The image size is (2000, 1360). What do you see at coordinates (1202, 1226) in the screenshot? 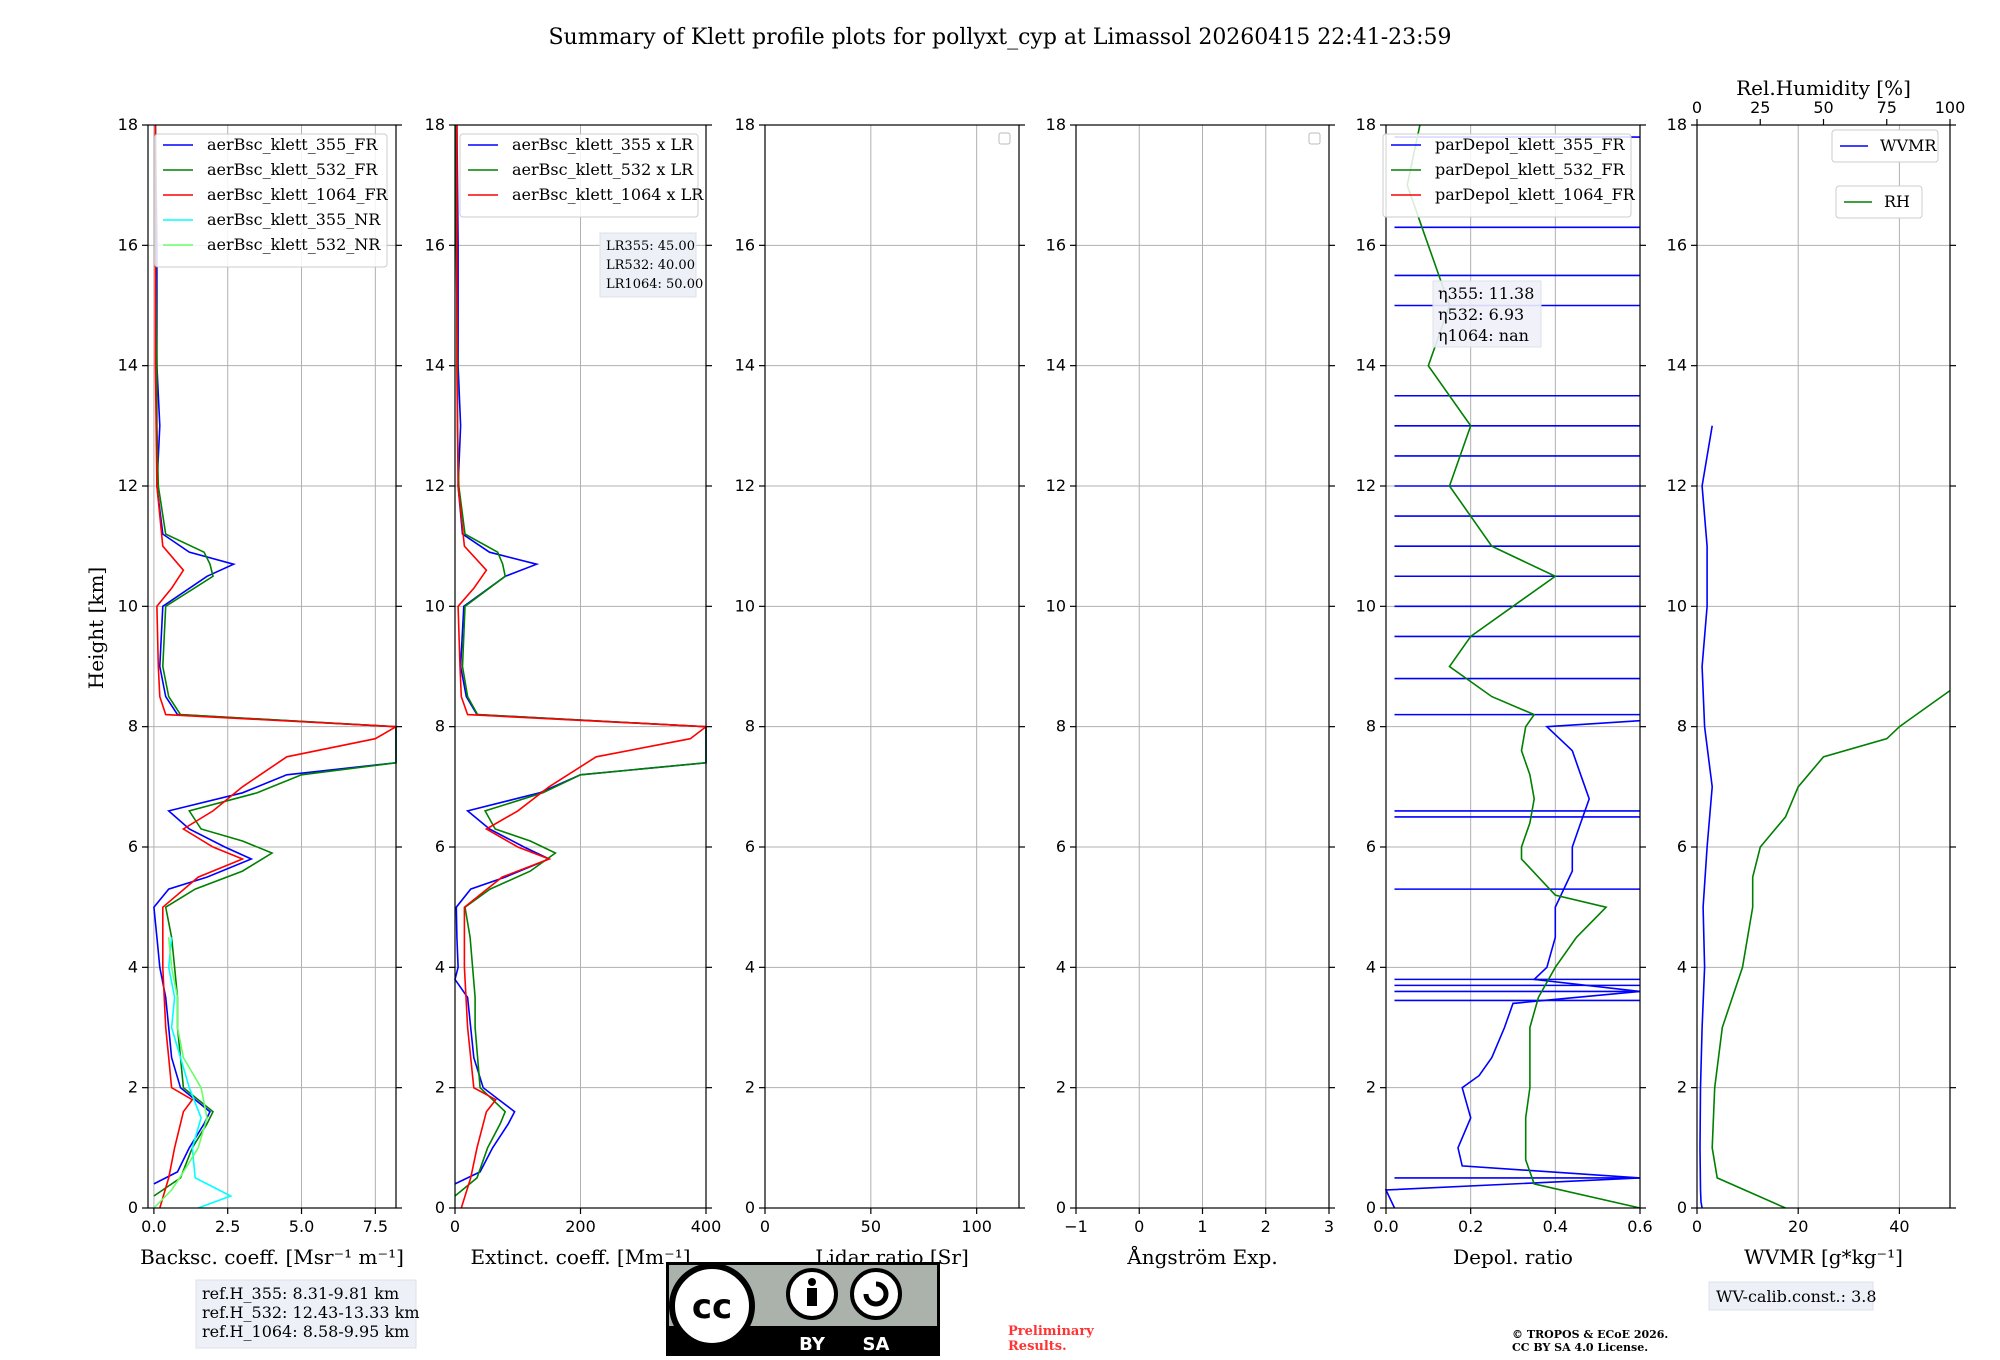
I see `x-tick-label: 1` at bounding box center [1202, 1226].